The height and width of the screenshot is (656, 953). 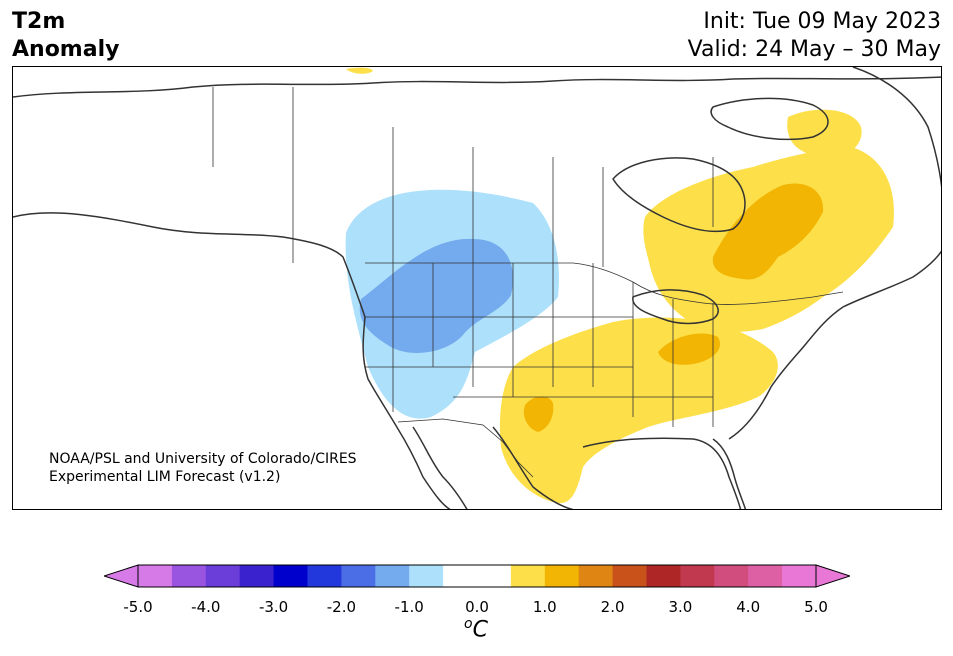 I want to click on colorbar-tick-label: -1.0, so click(x=409, y=607).